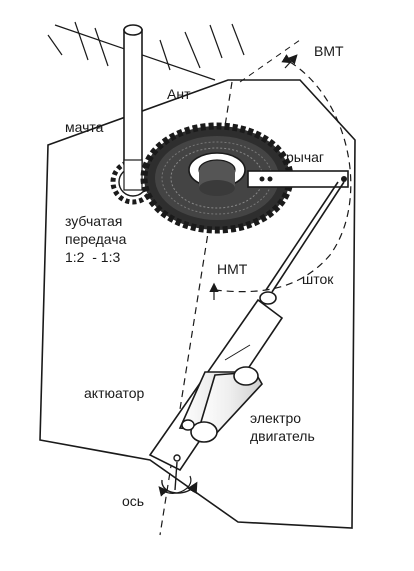 This screenshot has width=414, height=571. I want to click on label-gear-line2: передача, so click(96, 239).